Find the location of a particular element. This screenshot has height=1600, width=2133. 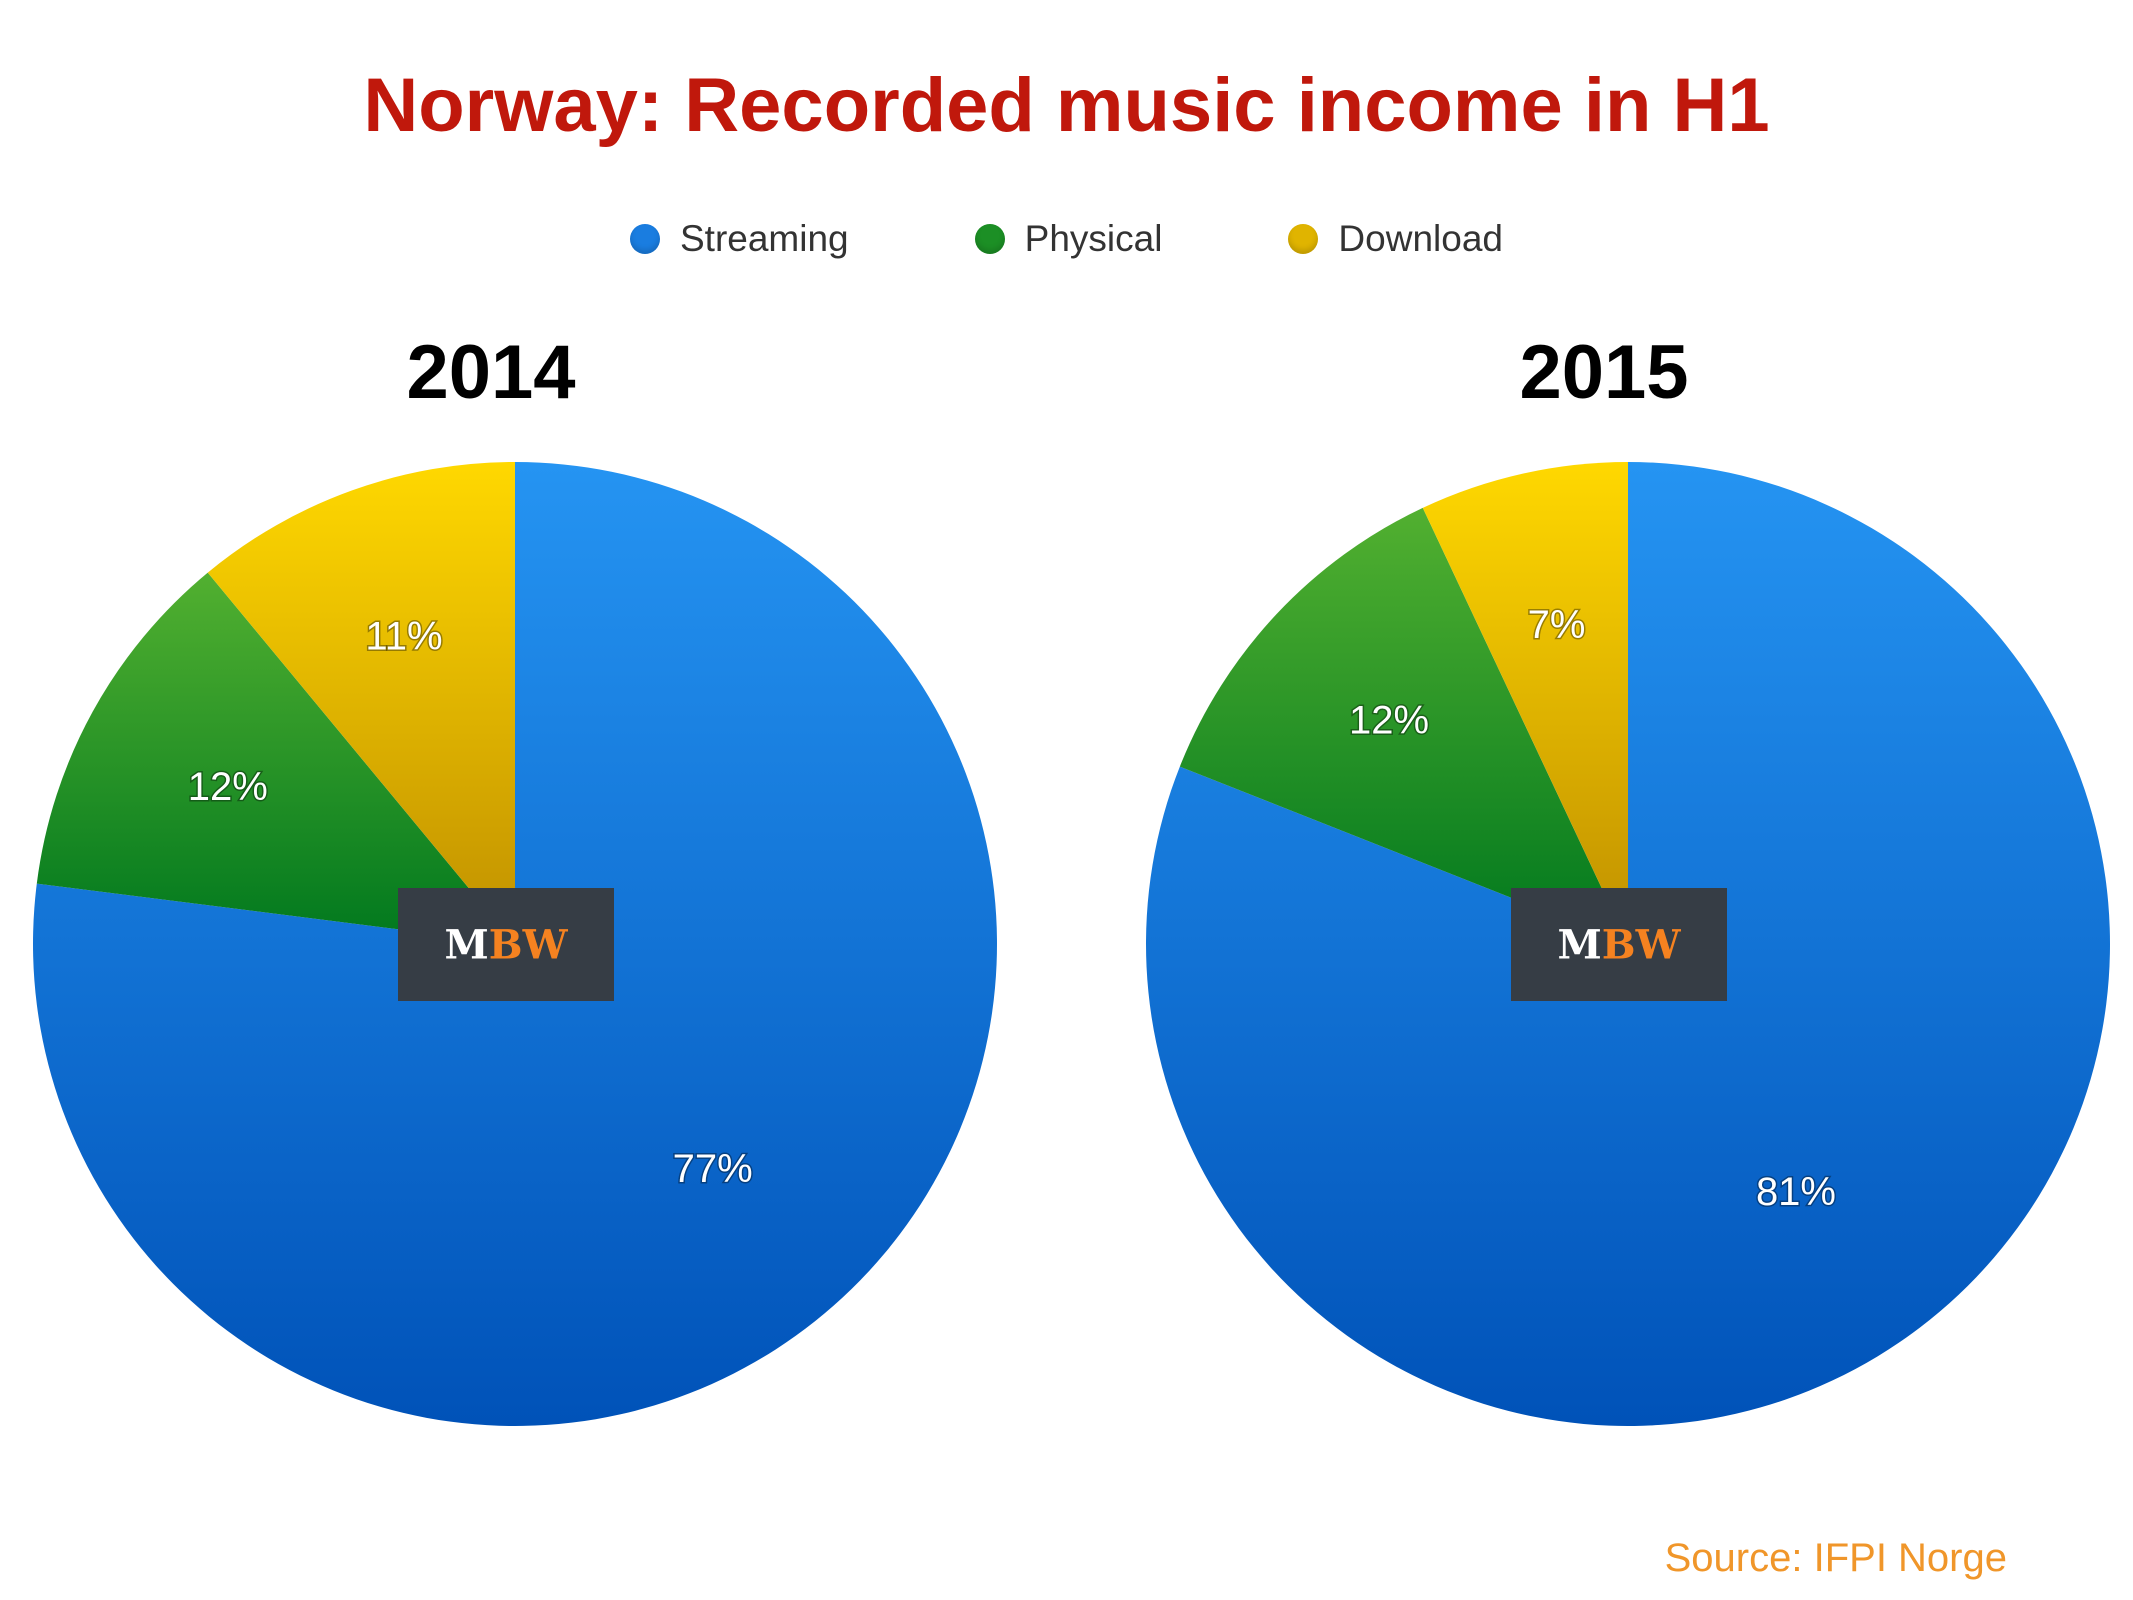

legend-swatch-download is located at coordinates (1303, 239).